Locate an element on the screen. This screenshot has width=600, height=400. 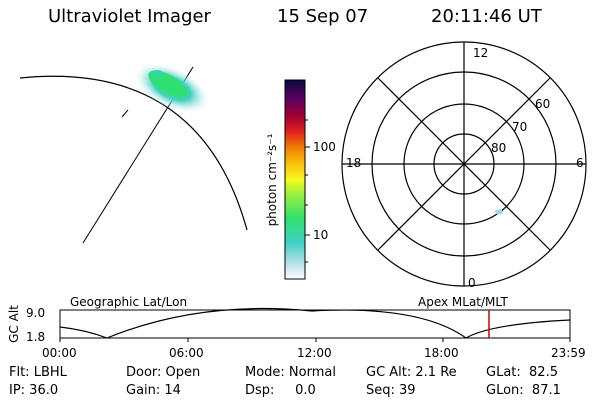
tick-mark is located at coordinates (125, 113).